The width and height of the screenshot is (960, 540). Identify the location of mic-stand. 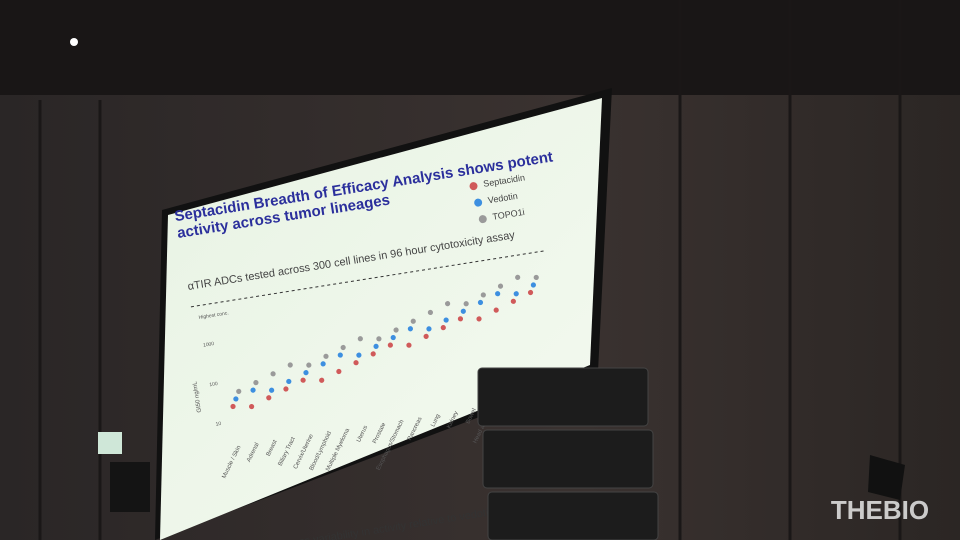
(886, 477).